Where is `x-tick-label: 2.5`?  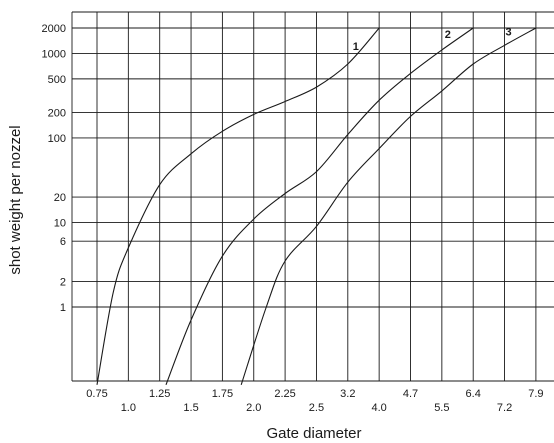 x-tick-label: 2.5 is located at coordinates (316, 408).